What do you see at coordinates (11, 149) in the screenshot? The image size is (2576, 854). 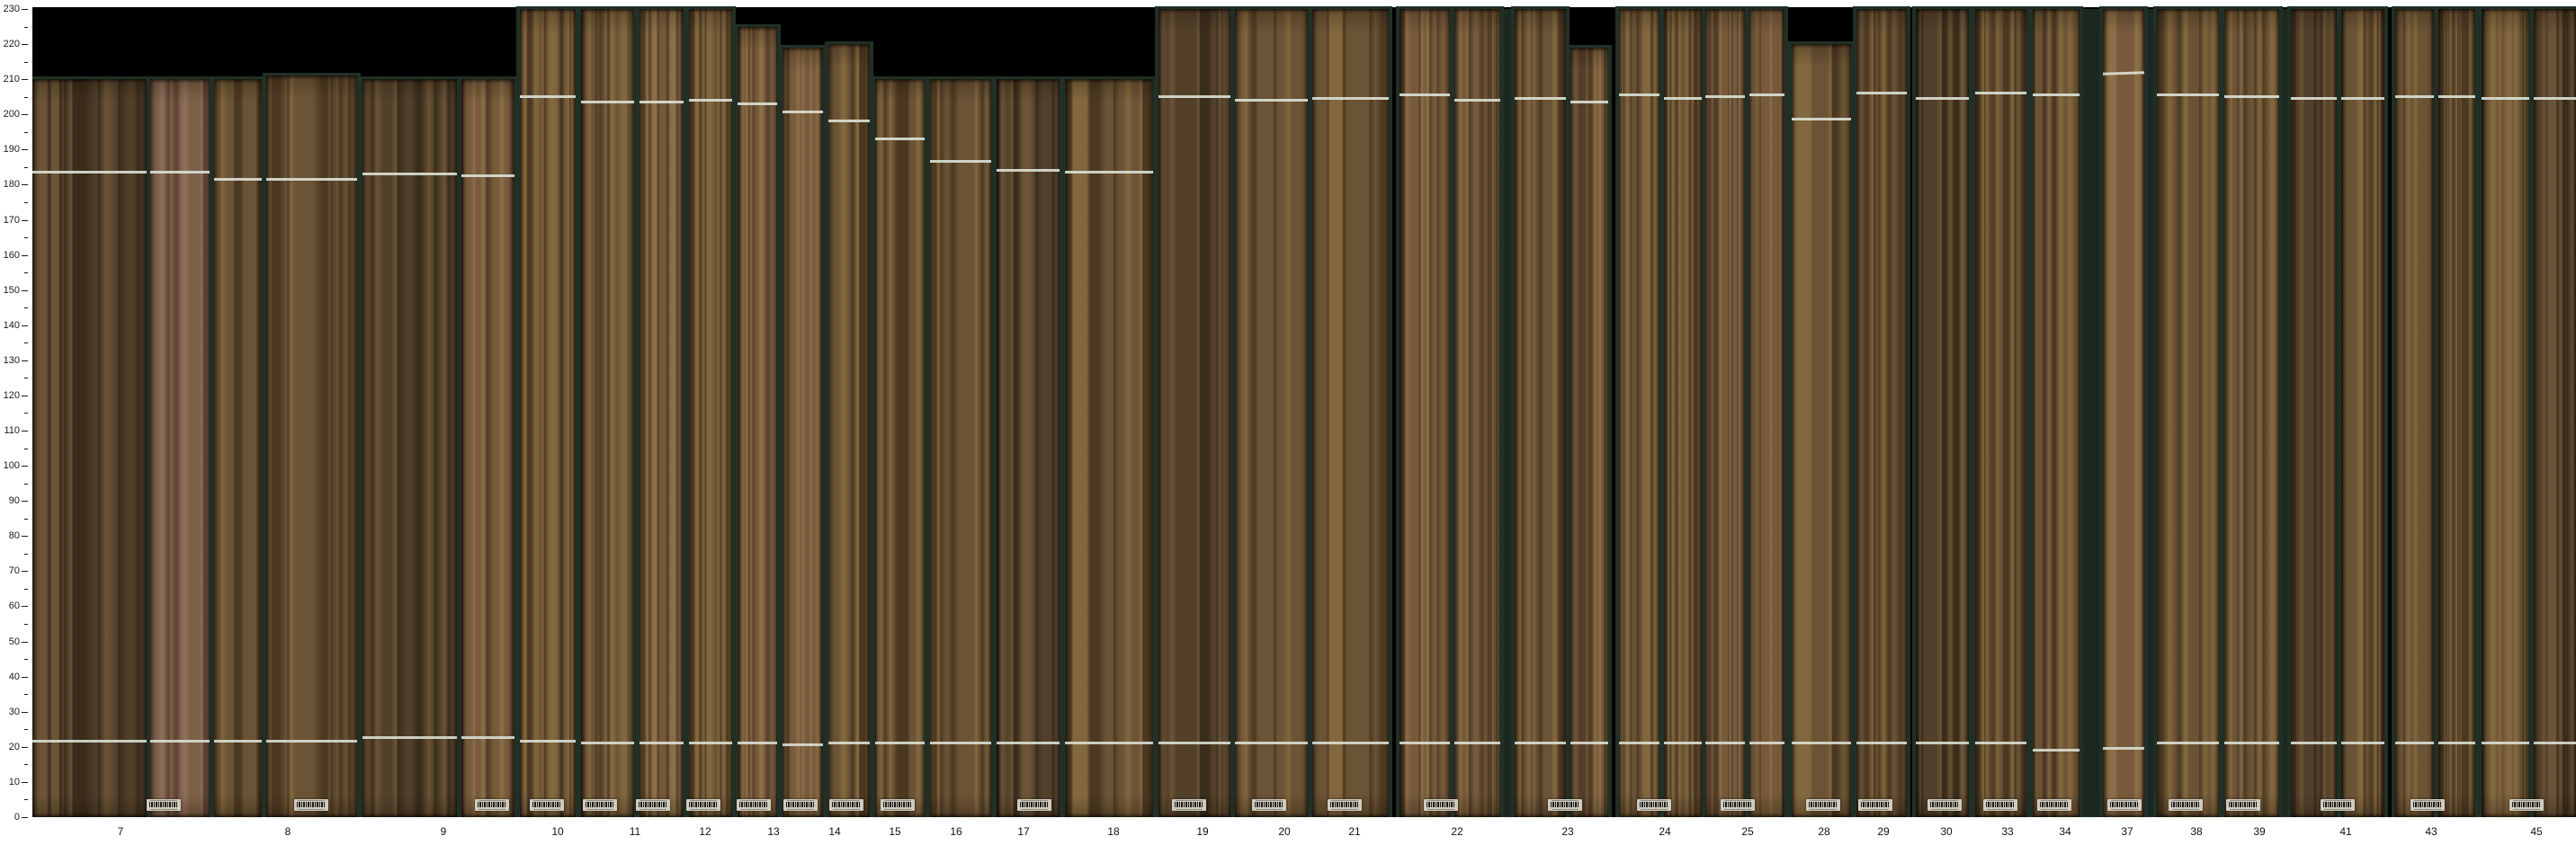 I see `y-axis-tick-label: 190` at bounding box center [11, 149].